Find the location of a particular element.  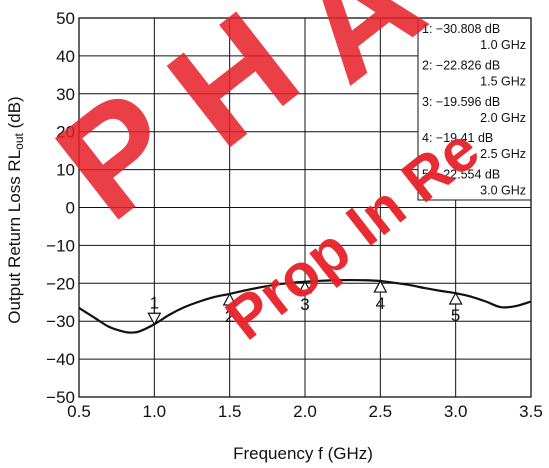

y-tick-label: −40 is located at coordinates (60, 359).